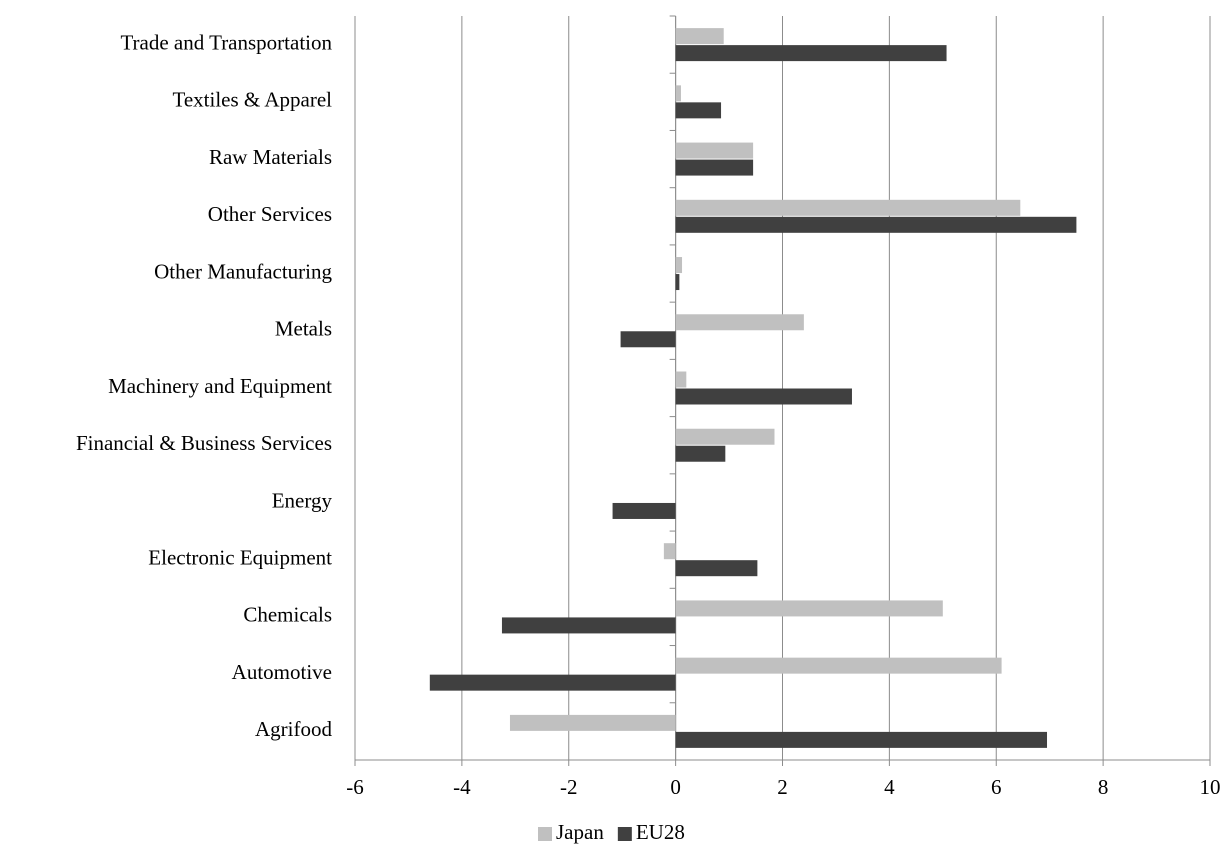 The width and height of the screenshot is (1226, 856). What do you see at coordinates (1103, 787) in the screenshot?
I see `x-tick-label: 8` at bounding box center [1103, 787].